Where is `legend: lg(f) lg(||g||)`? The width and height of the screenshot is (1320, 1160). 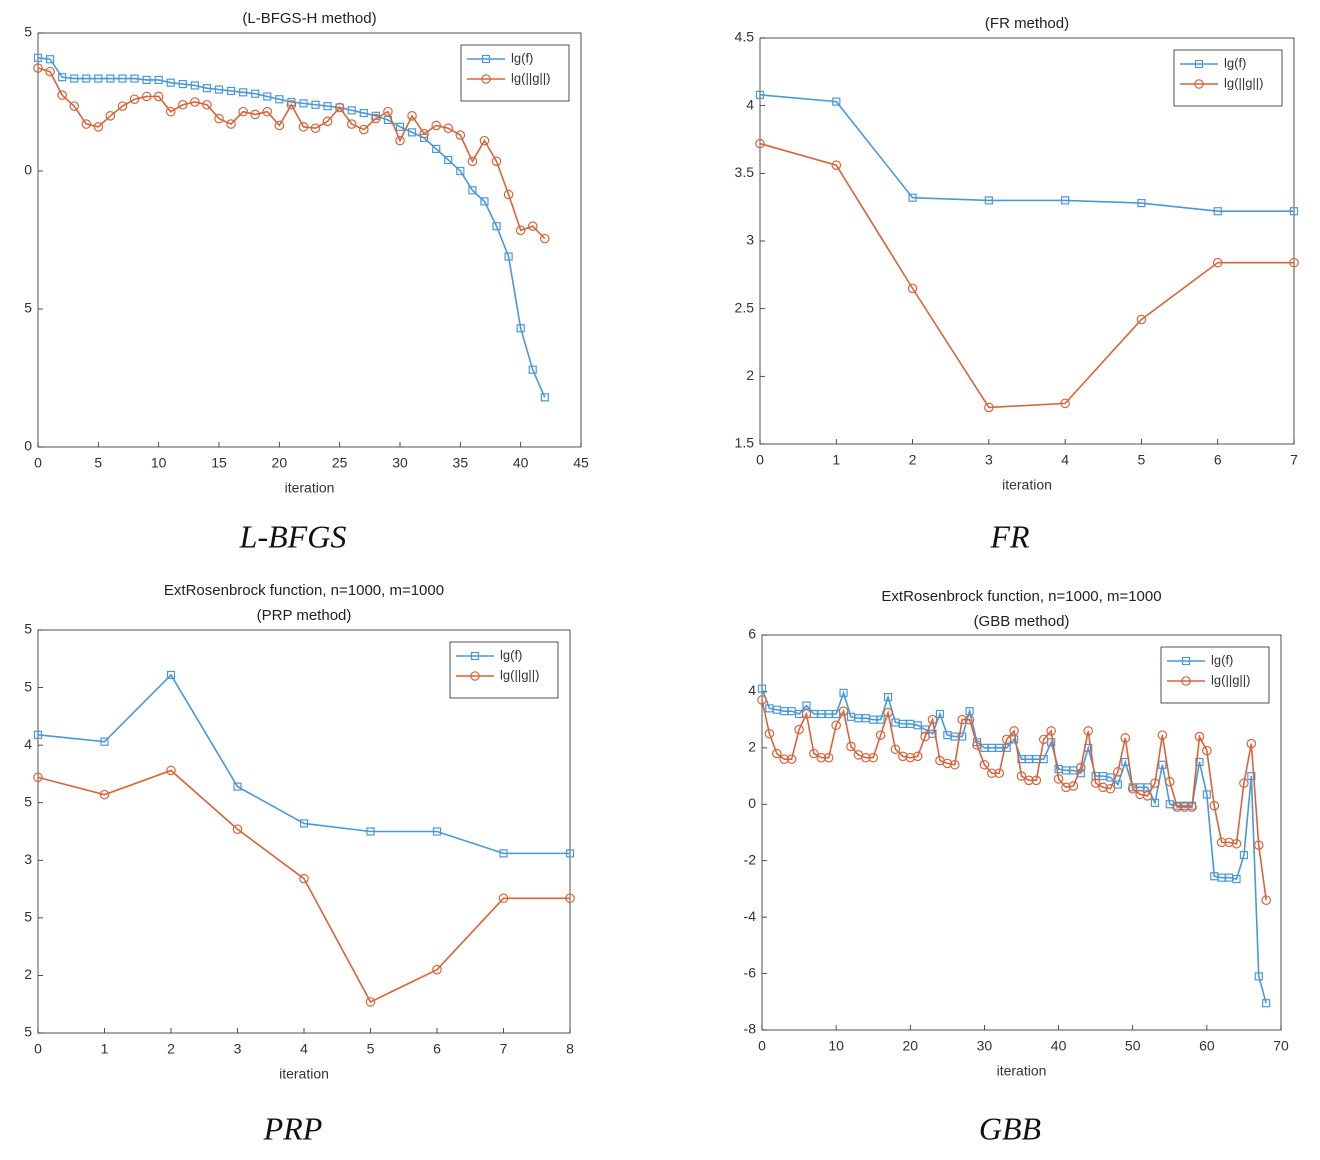 legend: lg(f) lg(||g||) is located at coordinates (515, 73).